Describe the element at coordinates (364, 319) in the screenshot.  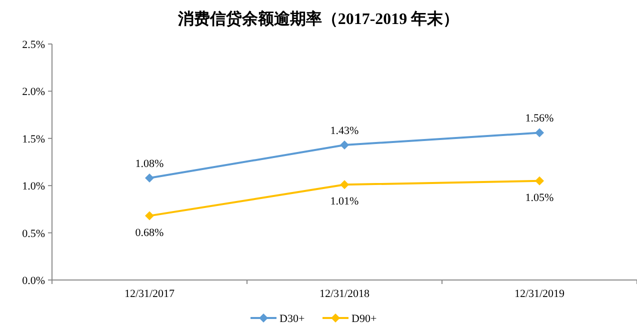
I see `legend-label: D90+` at that location.